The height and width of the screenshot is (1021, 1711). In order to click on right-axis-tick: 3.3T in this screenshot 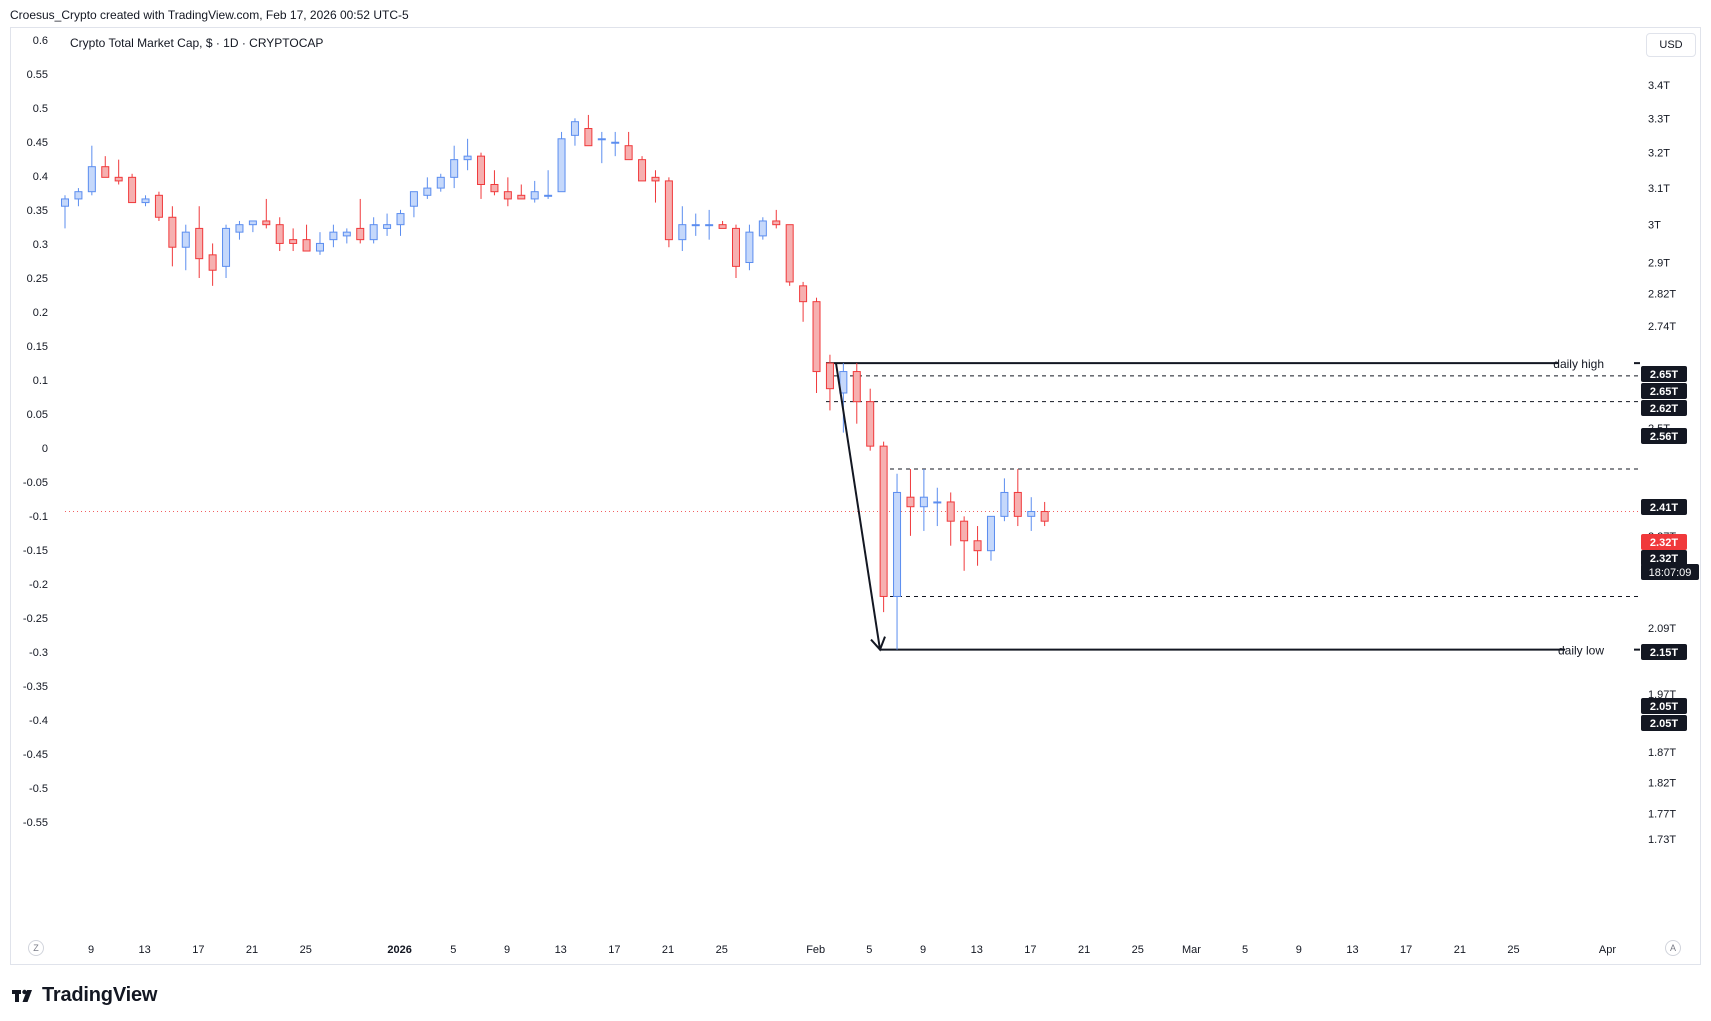, I will do `click(1659, 119)`.